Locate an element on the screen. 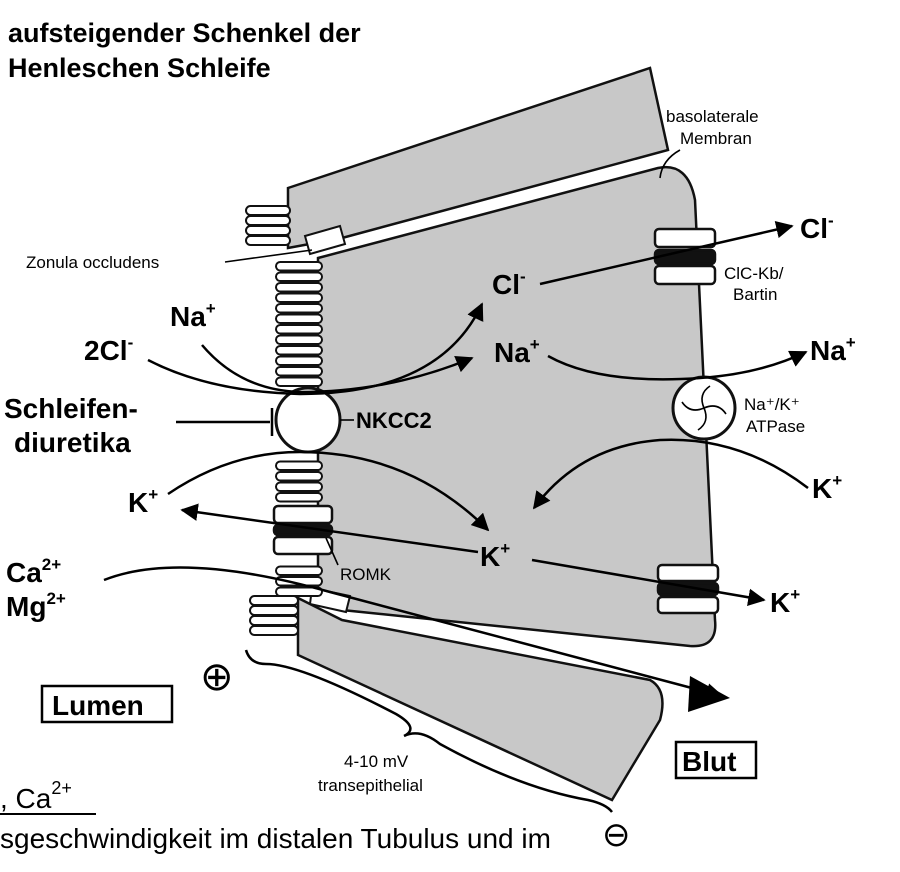 The image size is (900, 872). blut-box is located at coordinates (716, 760).